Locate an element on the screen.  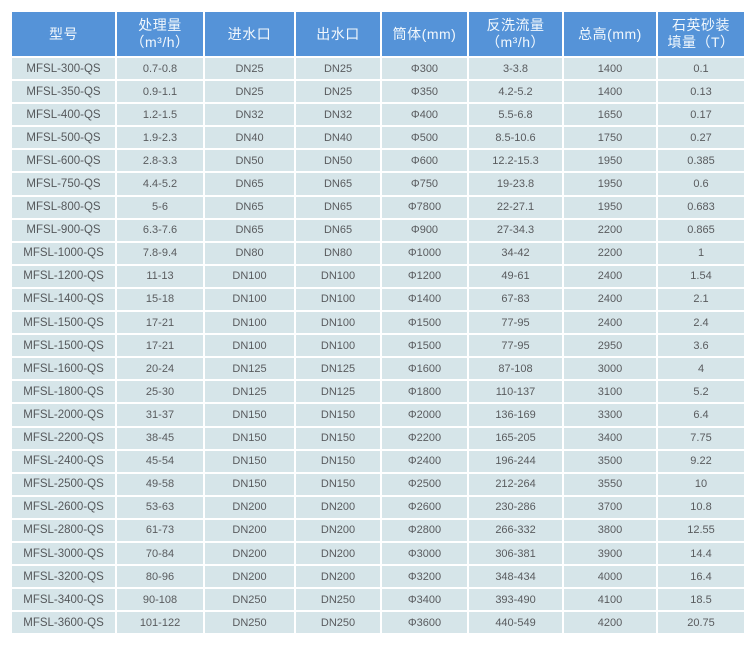
table-cell-model: MFSL-2400-QS is located at coordinates (63, 461).